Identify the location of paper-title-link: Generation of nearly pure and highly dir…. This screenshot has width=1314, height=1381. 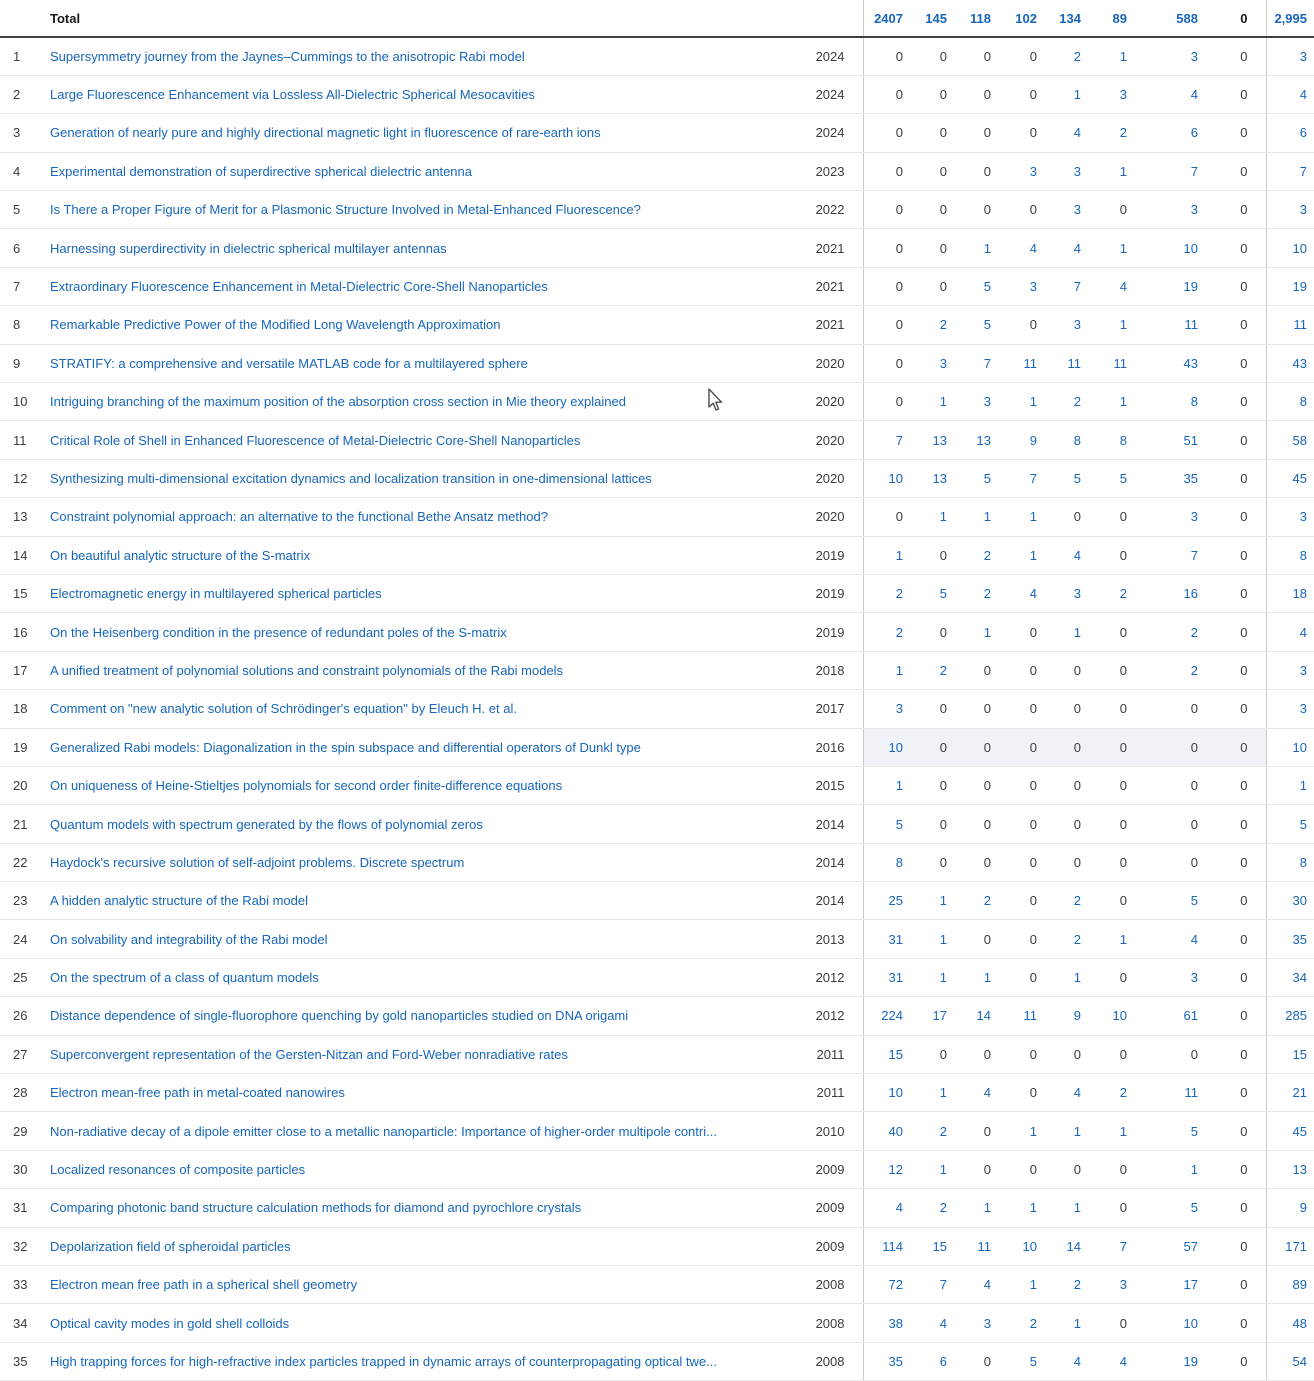
(423, 133).